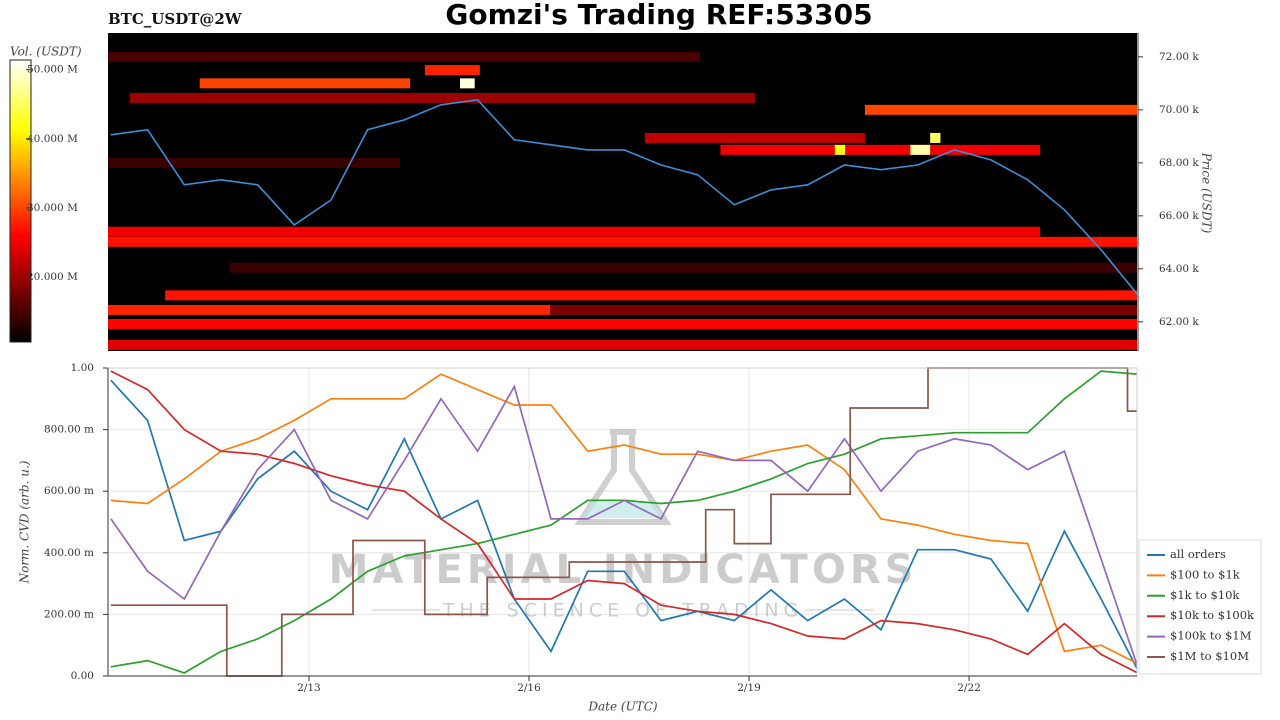  What do you see at coordinates (1212, 615) in the screenshot?
I see `legend-label: $10k to $100k` at bounding box center [1212, 615].